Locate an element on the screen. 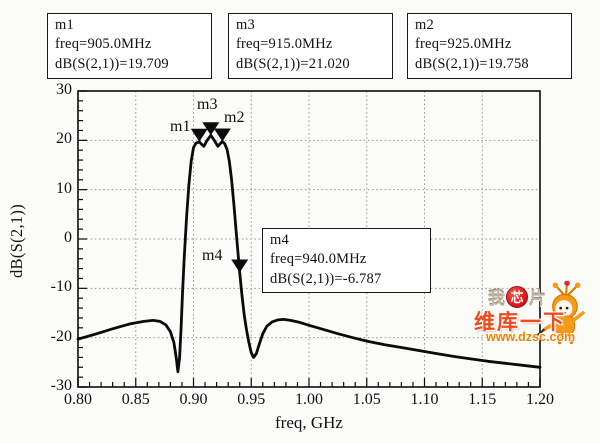 Image resolution: width=600 pixels, height=443 pixels. marker-box-m4-title: m4 is located at coordinates (279, 240).